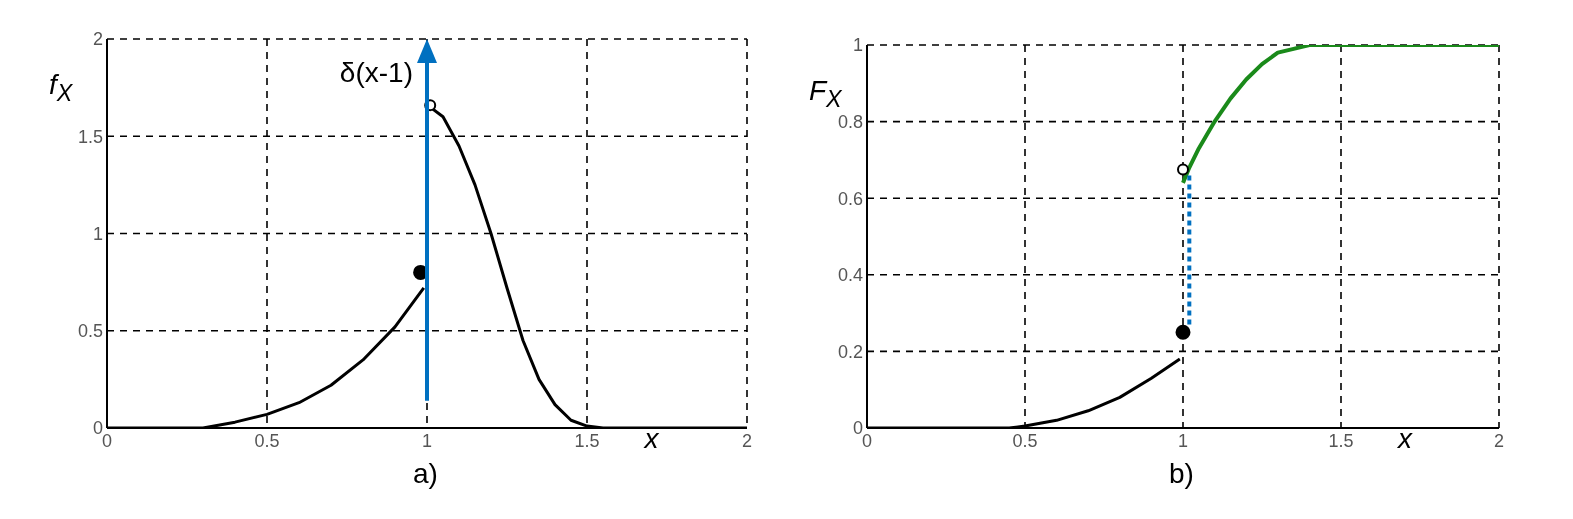 The width and height of the screenshot is (1573, 519). I want to click on y-tick-label: 0.4, so click(850, 275).